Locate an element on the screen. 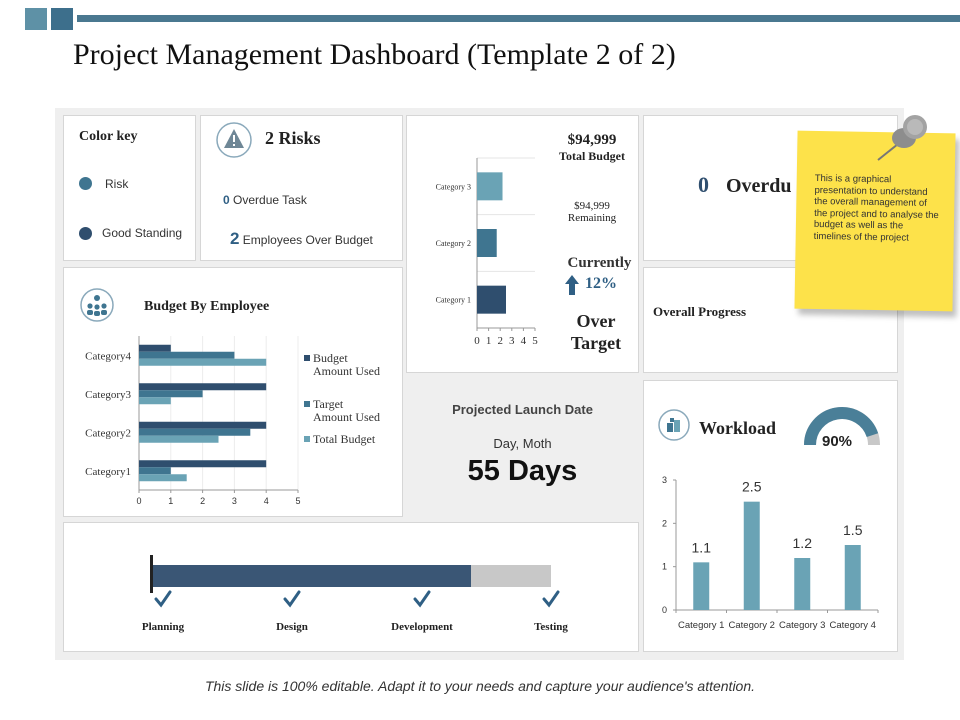 The image size is (960, 720). employees-over-budget-count: 2 is located at coordinates (235, 238).